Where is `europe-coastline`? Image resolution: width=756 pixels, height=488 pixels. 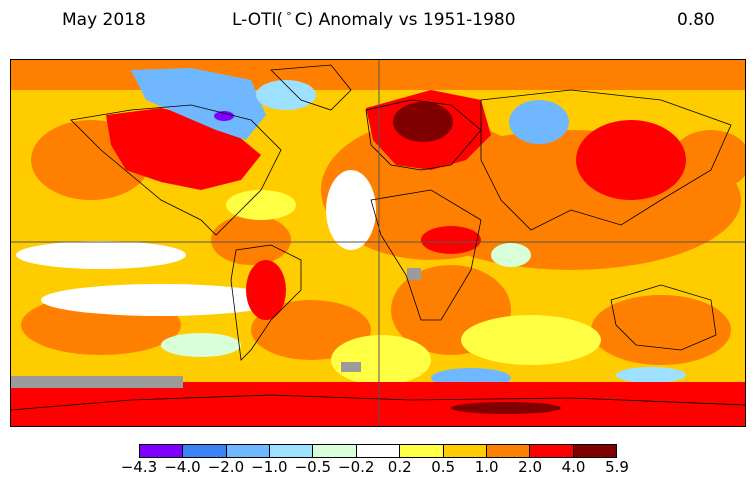 europe-coastline is located at coordinates (423, 135).